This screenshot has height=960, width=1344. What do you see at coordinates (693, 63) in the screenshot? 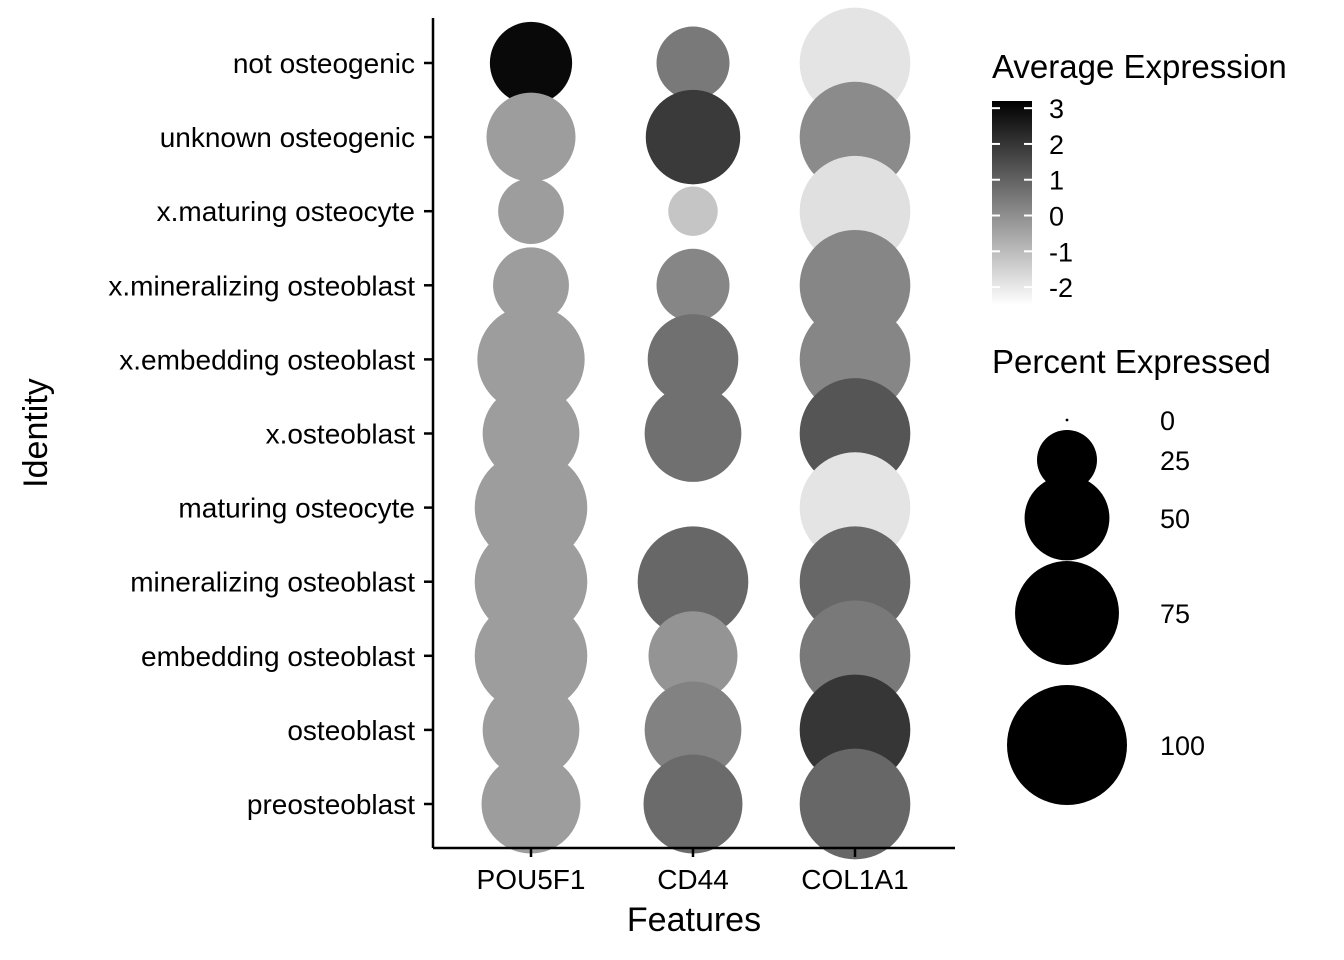
I see `dot-not-osteogenic-cd44` at bounding box center [693, 63].